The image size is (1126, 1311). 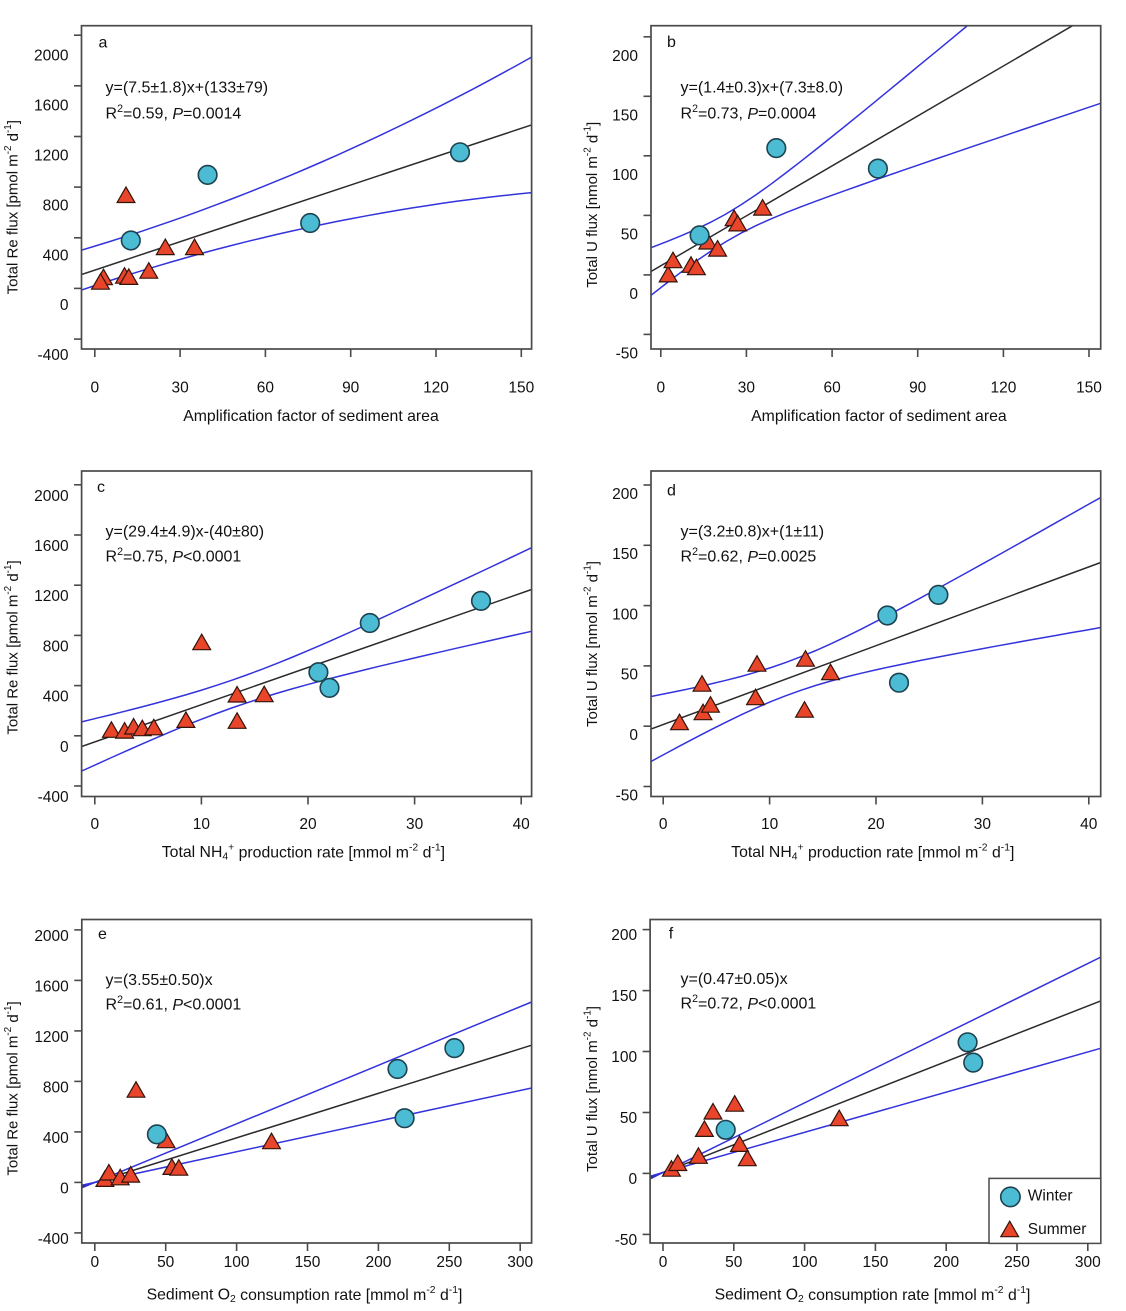 I want to click on svg-text: y=(0.47±0.05)x, so click(x=734, y=979).